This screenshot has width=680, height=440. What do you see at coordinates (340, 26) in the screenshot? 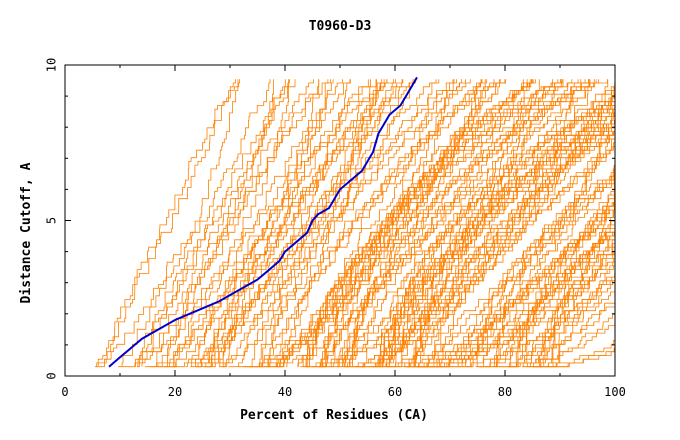
I see `chart-title: T0960-D3` at bounding box center [340, 26].